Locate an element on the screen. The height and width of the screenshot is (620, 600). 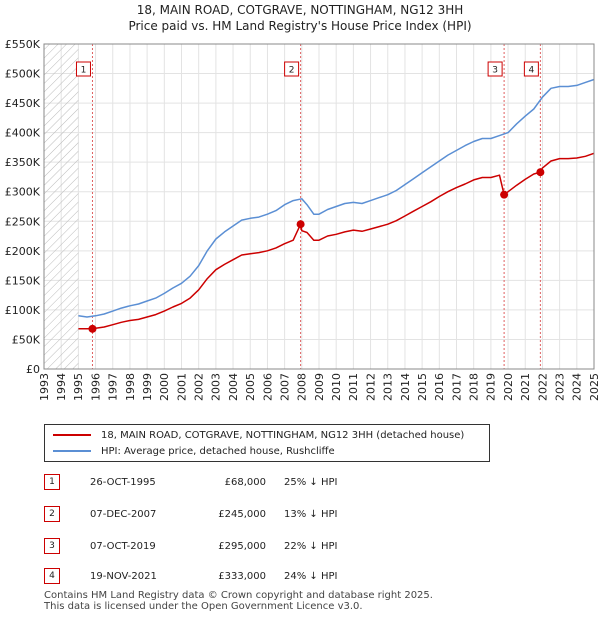
table-row: 1 26-OCT-1995 £68,000 25% ↓ HPI is located at coordinates (294, 483).